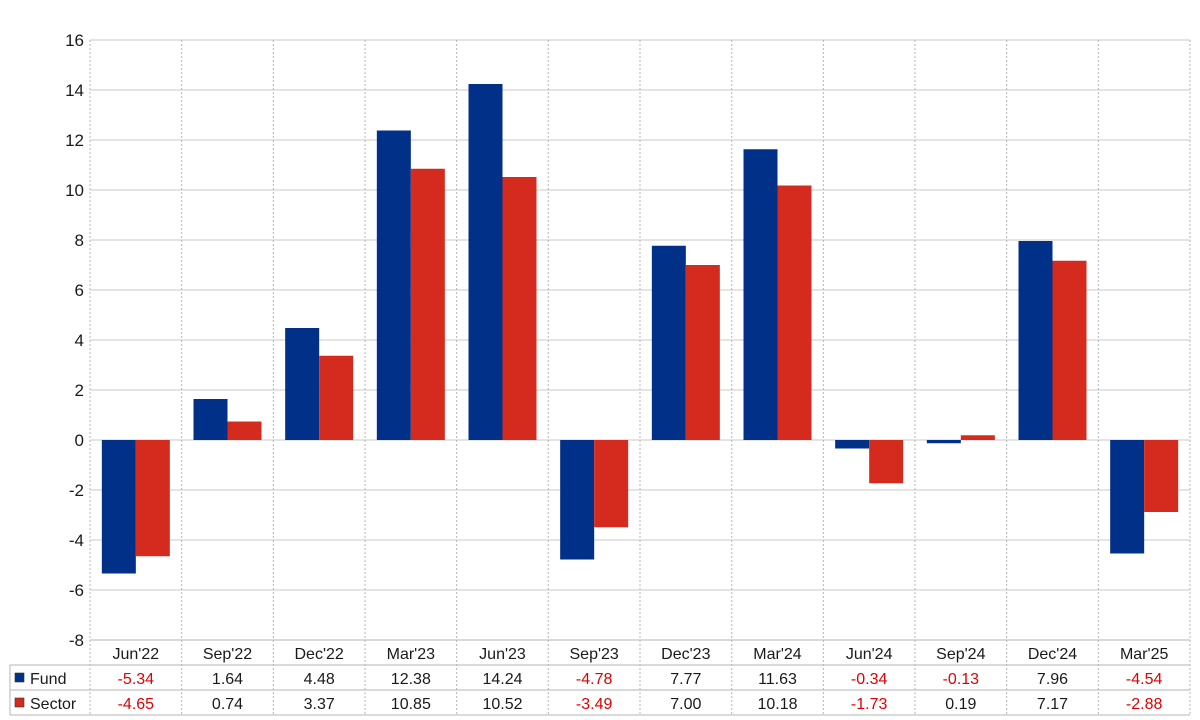  Describe the element at coordinates (74, 40) in the screenshot. I see `y-tick-label: 16` at that location.